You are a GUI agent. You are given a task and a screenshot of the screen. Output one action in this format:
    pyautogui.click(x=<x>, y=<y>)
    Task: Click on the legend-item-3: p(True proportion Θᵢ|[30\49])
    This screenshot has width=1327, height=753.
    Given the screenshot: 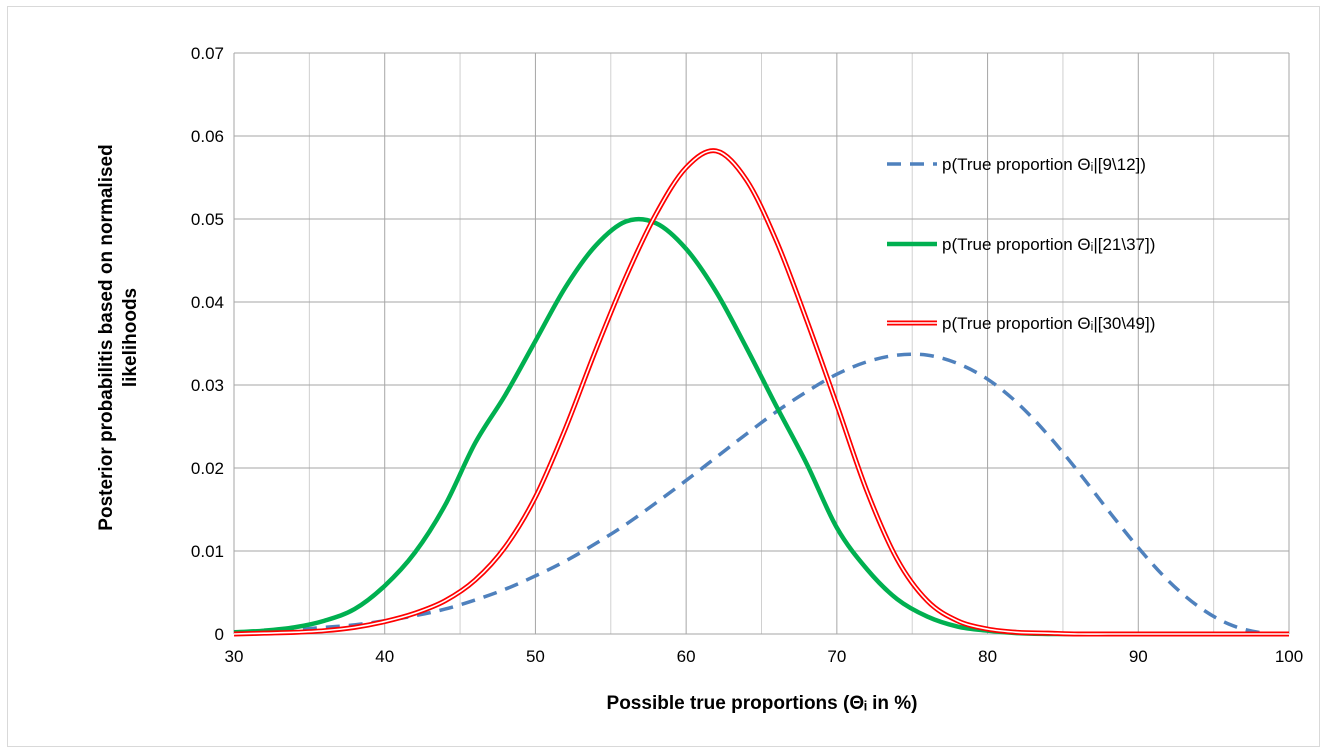 What is the action you would take?
    pyautogui.click(x=1021, y=323)
    